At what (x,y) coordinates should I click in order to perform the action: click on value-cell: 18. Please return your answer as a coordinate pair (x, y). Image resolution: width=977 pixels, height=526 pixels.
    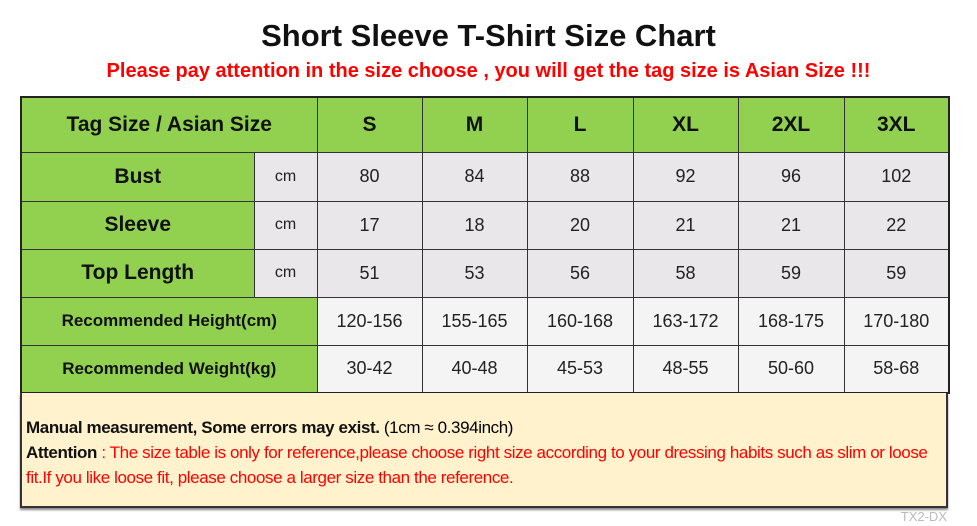
    Looking at the image, I should click on (474, 225).